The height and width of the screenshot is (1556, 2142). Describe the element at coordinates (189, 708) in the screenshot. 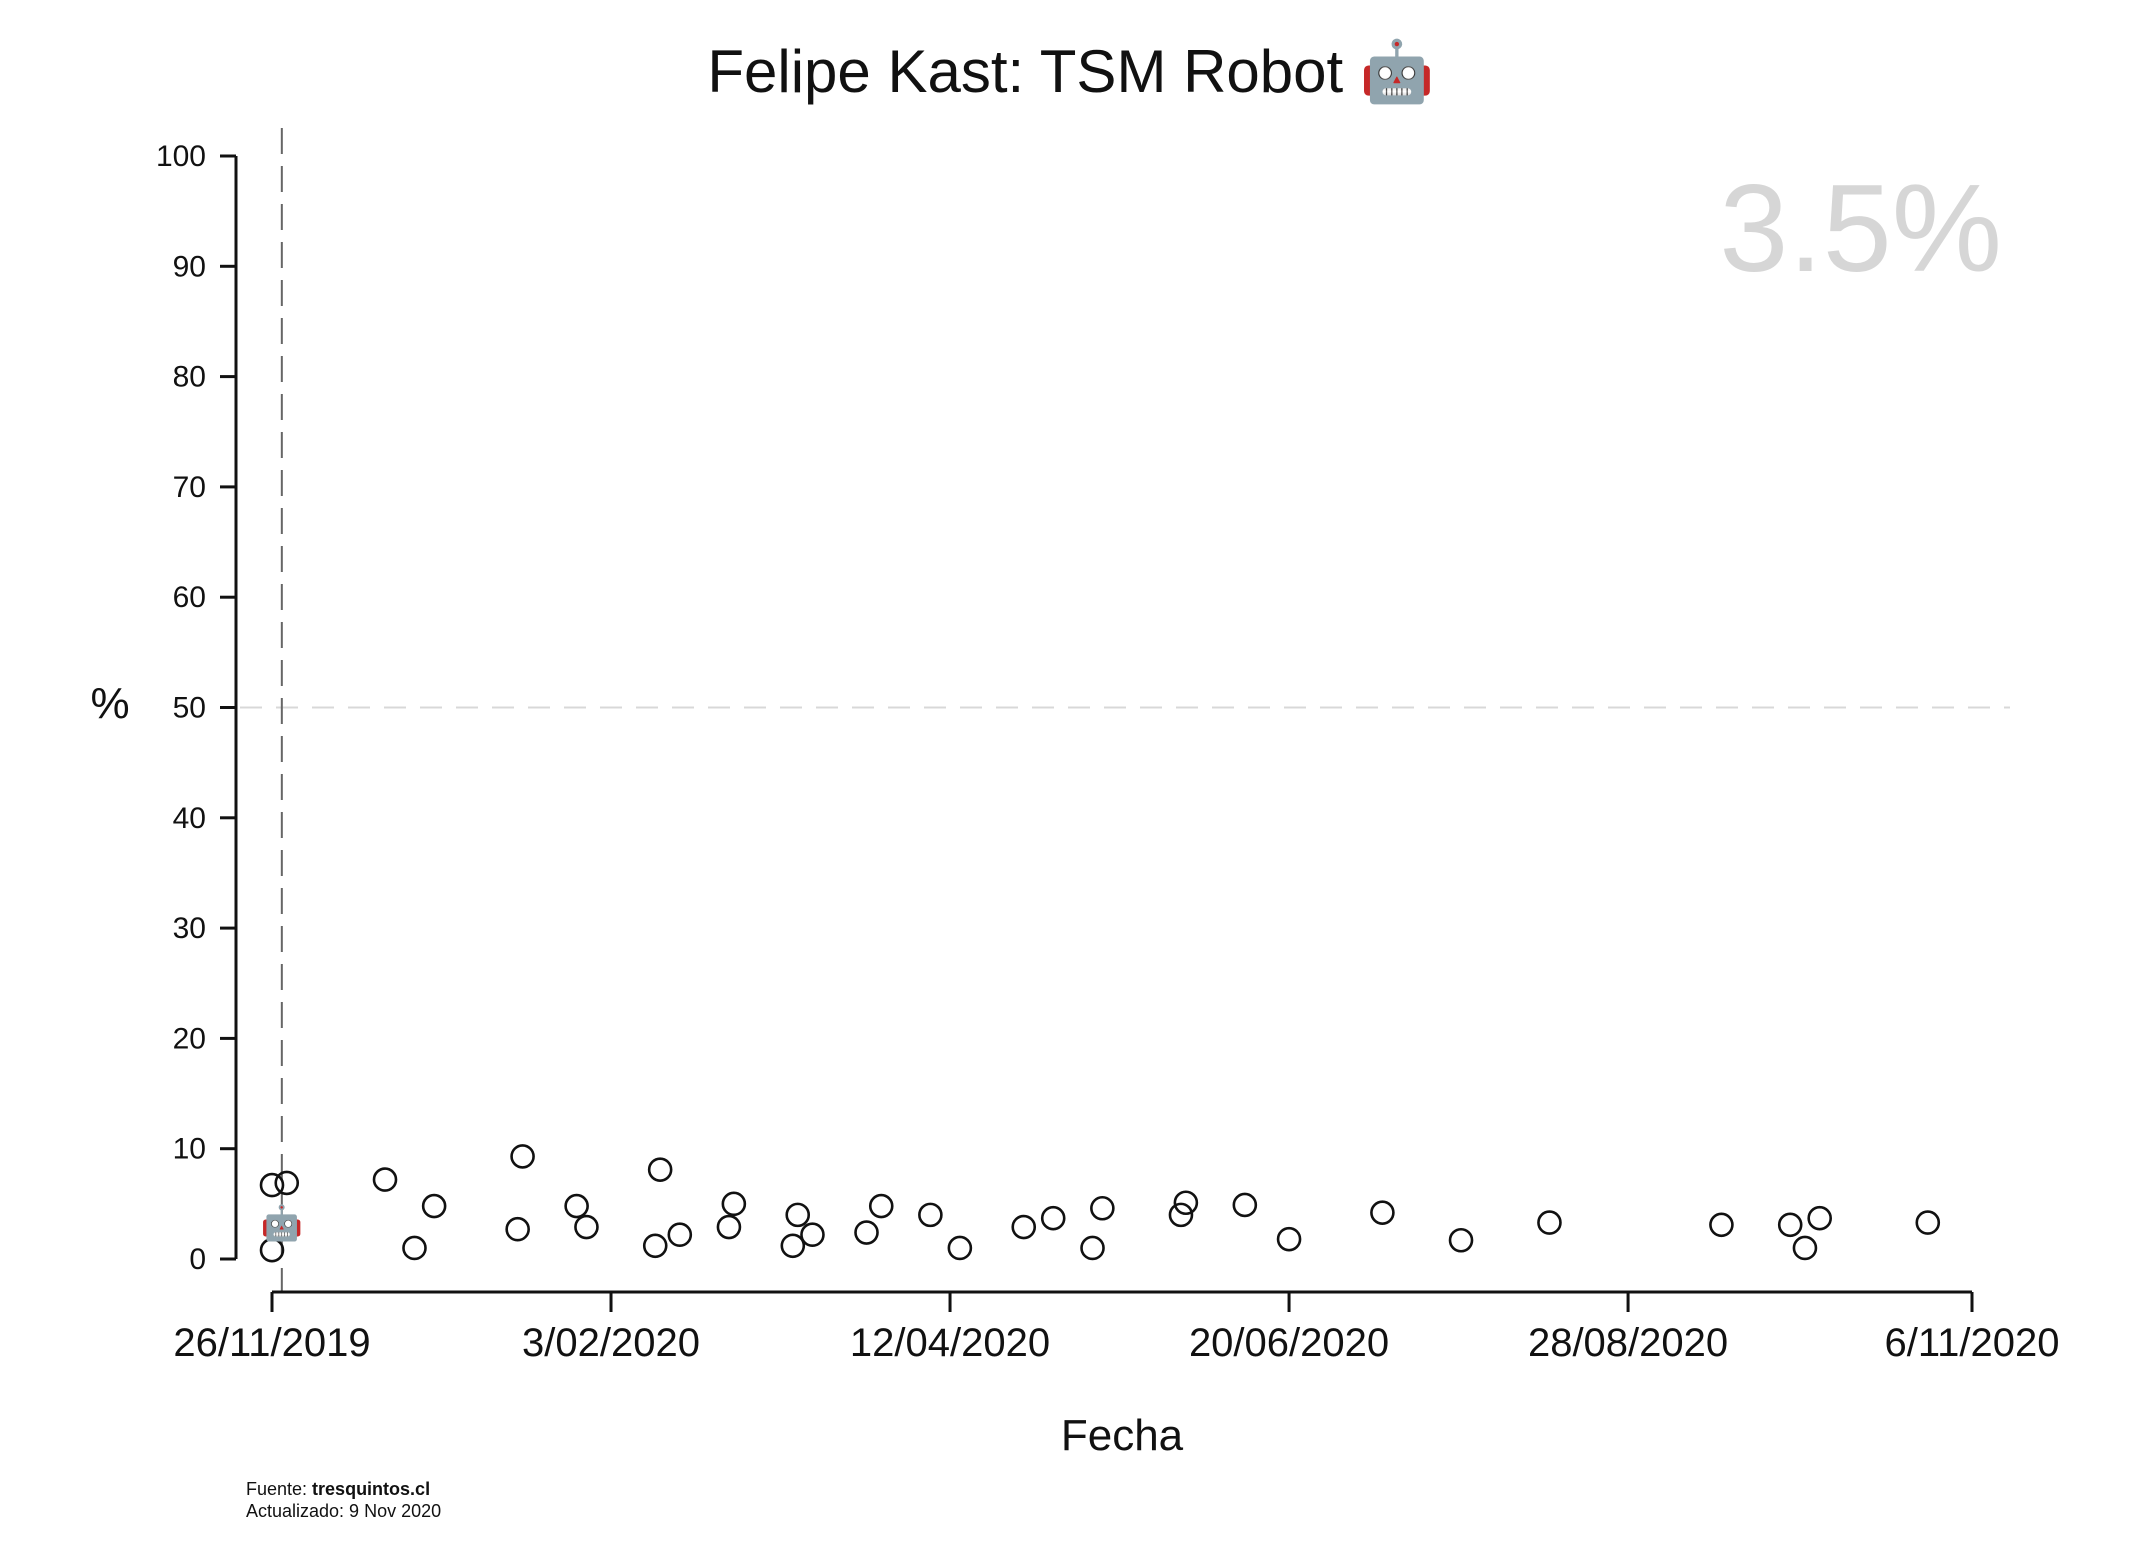

I see `y-tick-label: 50` at that location.